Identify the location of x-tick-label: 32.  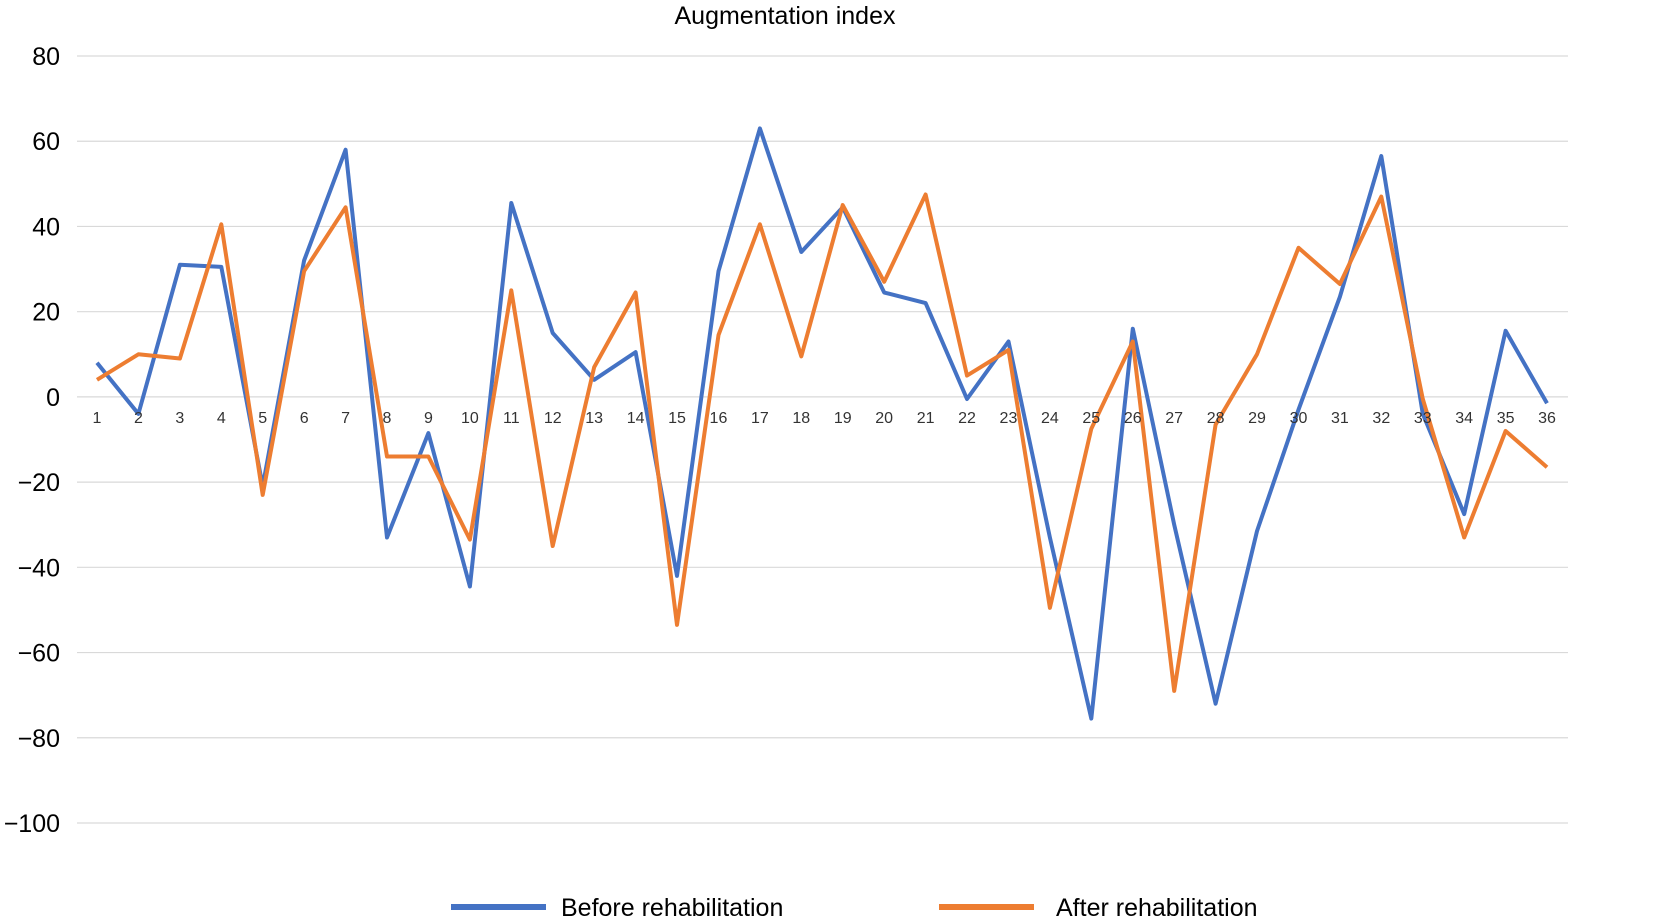
(1381, 418).